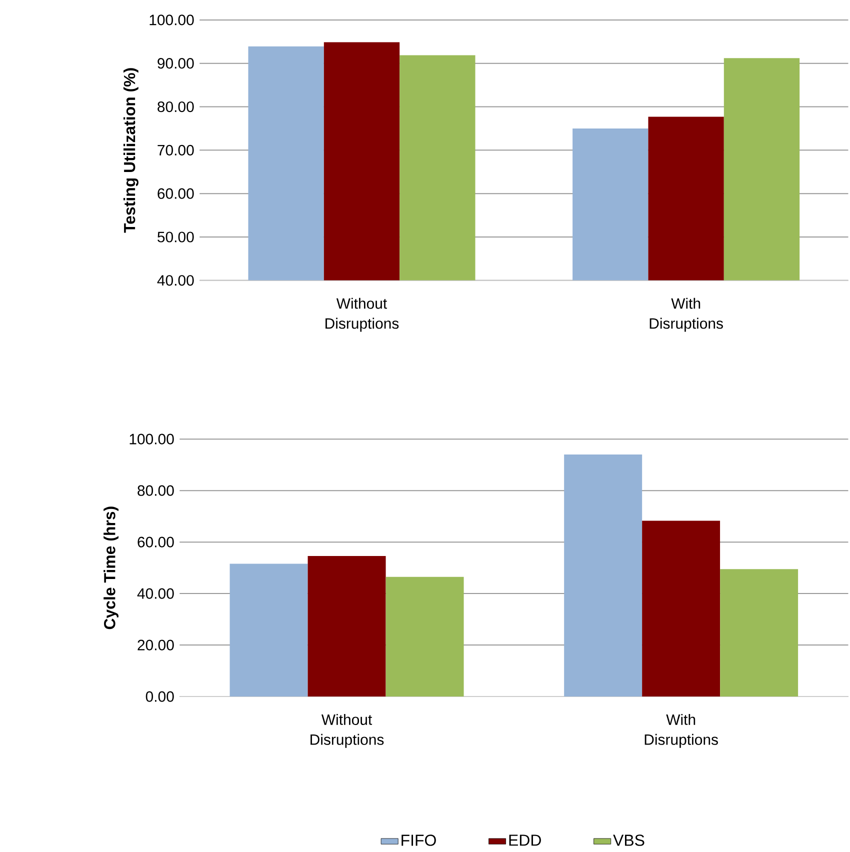 The width and height of the screenshot is (850, 852). I want to click on y-tick-label: 0.00, so click(160, 696).